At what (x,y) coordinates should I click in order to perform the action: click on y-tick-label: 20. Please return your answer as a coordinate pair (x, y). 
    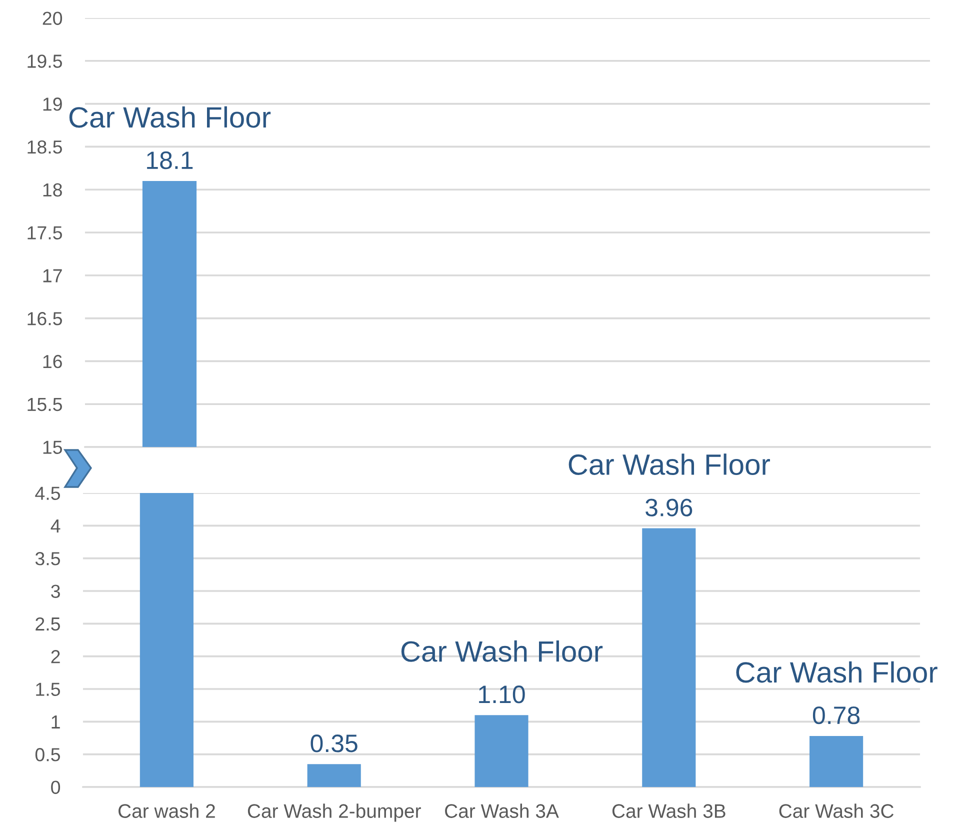
    Looking at the image, I should click on (52, 18).